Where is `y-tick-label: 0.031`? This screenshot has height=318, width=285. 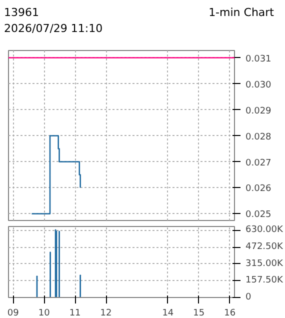
y-tick-label: 0.031 is located at coordinates (259, 59).